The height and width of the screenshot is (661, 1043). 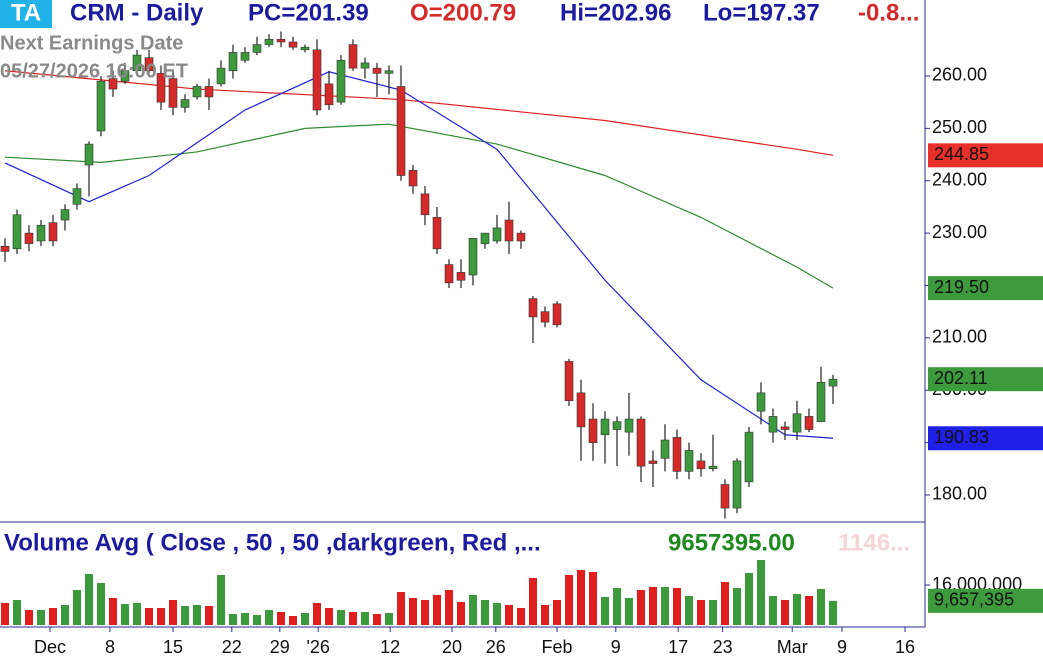 I want to click on y-tick-label: 210.00, so click(x=959, y=337).